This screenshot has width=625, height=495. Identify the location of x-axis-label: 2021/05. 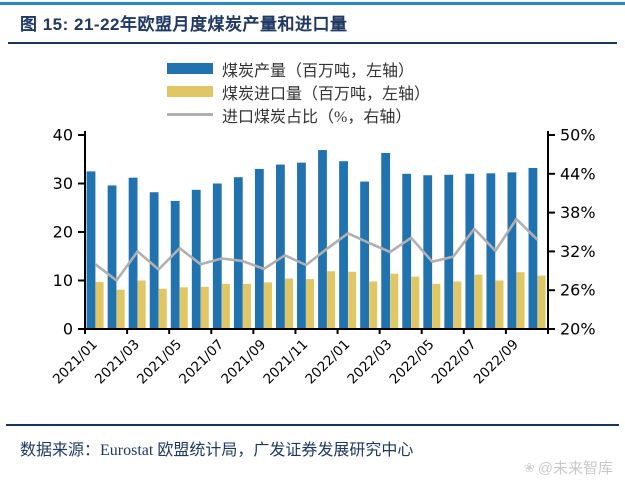
(159, 362).